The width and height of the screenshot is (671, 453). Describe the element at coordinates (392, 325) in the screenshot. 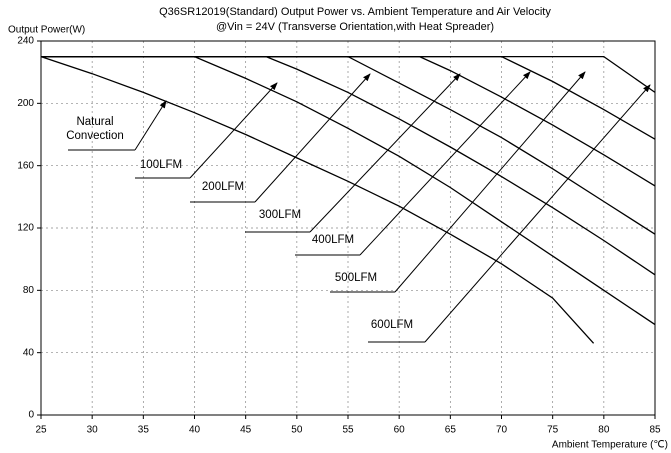

I see `series-annotation: 600LFM` at that location.